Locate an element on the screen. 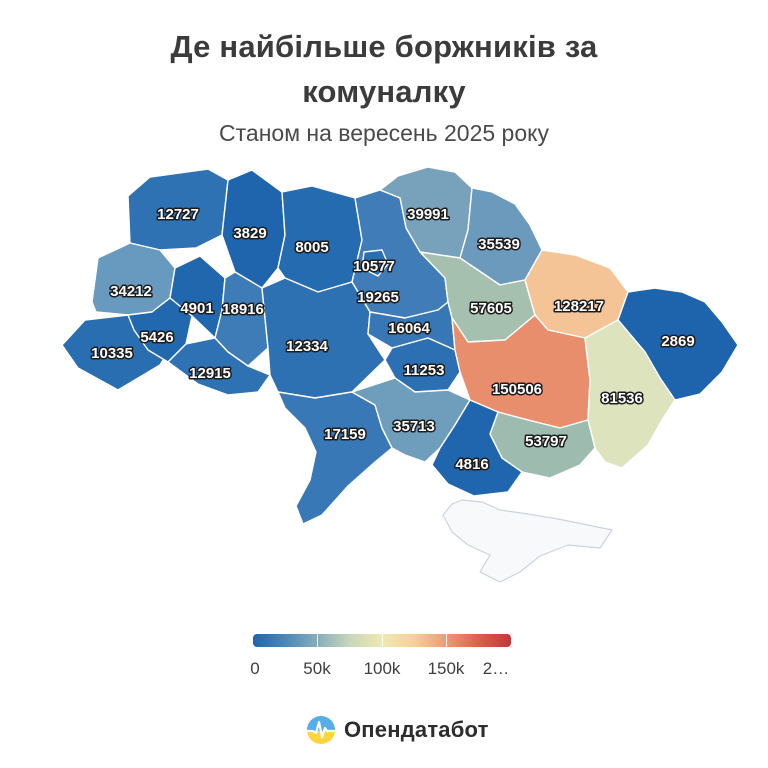 This screenshot has width=768, height=768. region-label-luhansk: 2869 is located at coordinates (677, 341).